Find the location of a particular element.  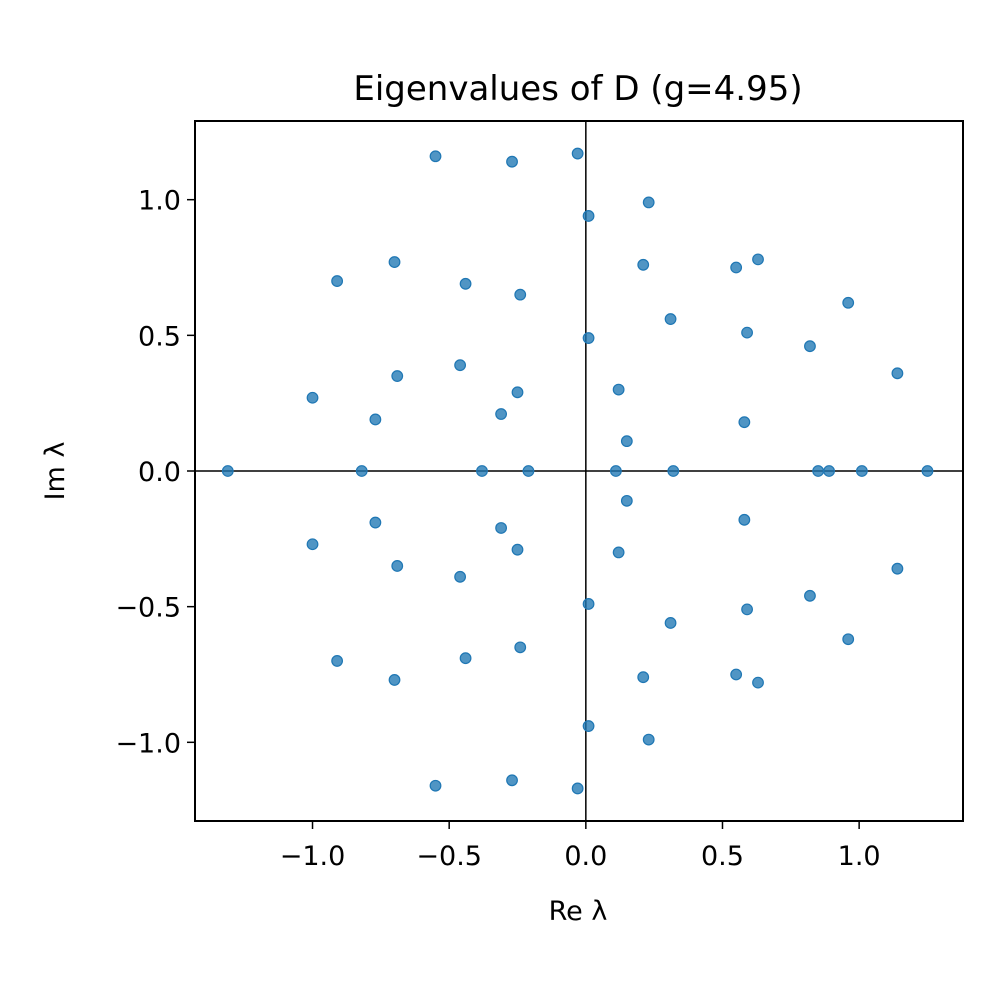

y-tick-label-3: 0.5 is located at coordinates (159, 336).